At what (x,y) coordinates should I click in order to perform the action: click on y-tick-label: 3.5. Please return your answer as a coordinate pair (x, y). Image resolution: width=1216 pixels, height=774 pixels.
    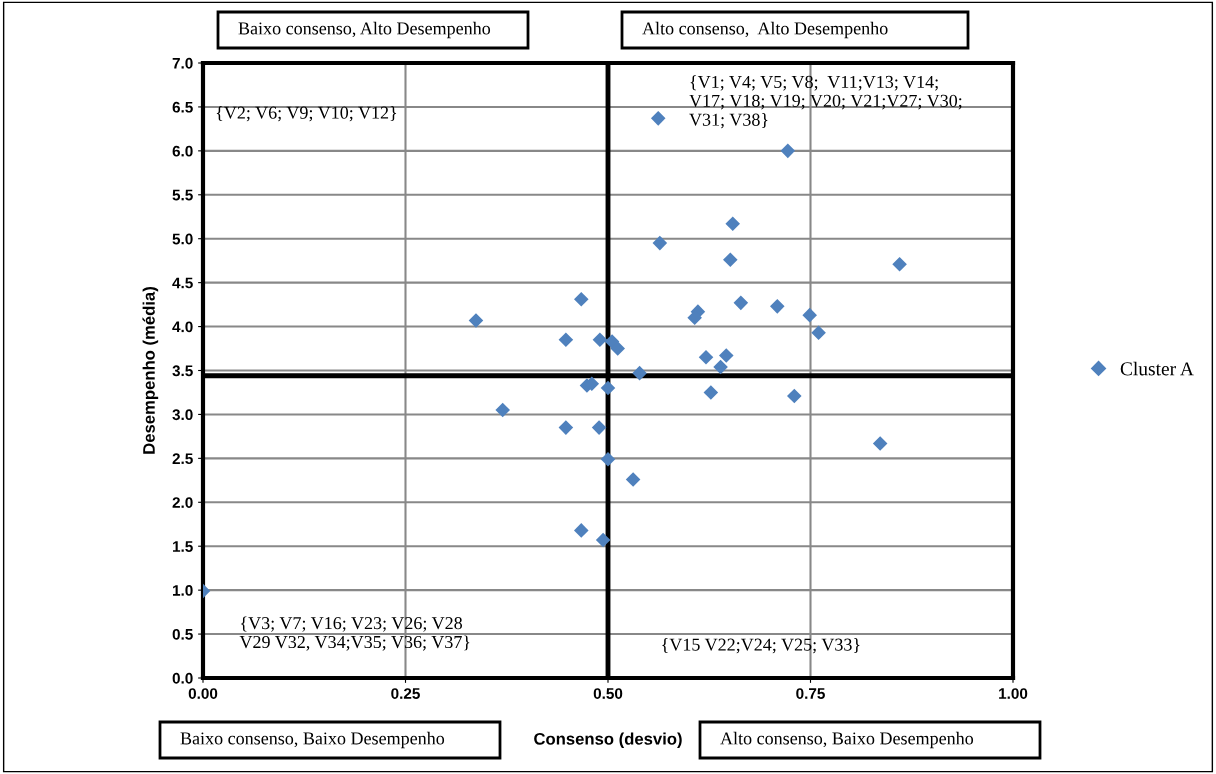
    Looking at the image, I should click on (182, 371).